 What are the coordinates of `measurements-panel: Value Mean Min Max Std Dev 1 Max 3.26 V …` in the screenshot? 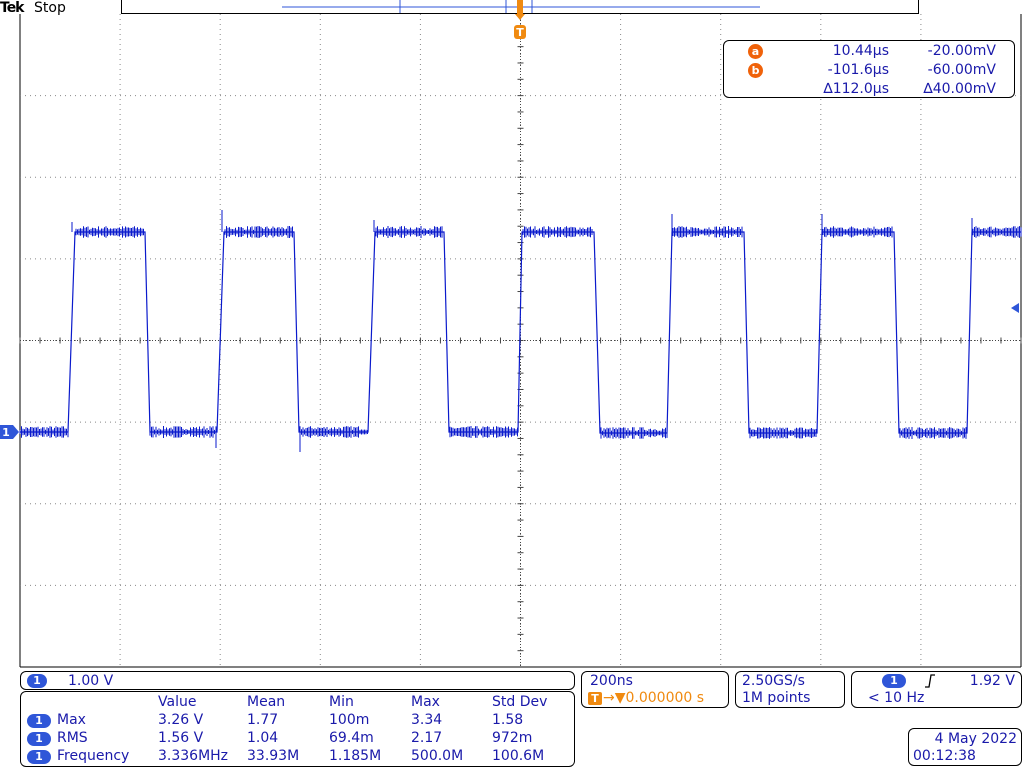 It's located at (297, 729).